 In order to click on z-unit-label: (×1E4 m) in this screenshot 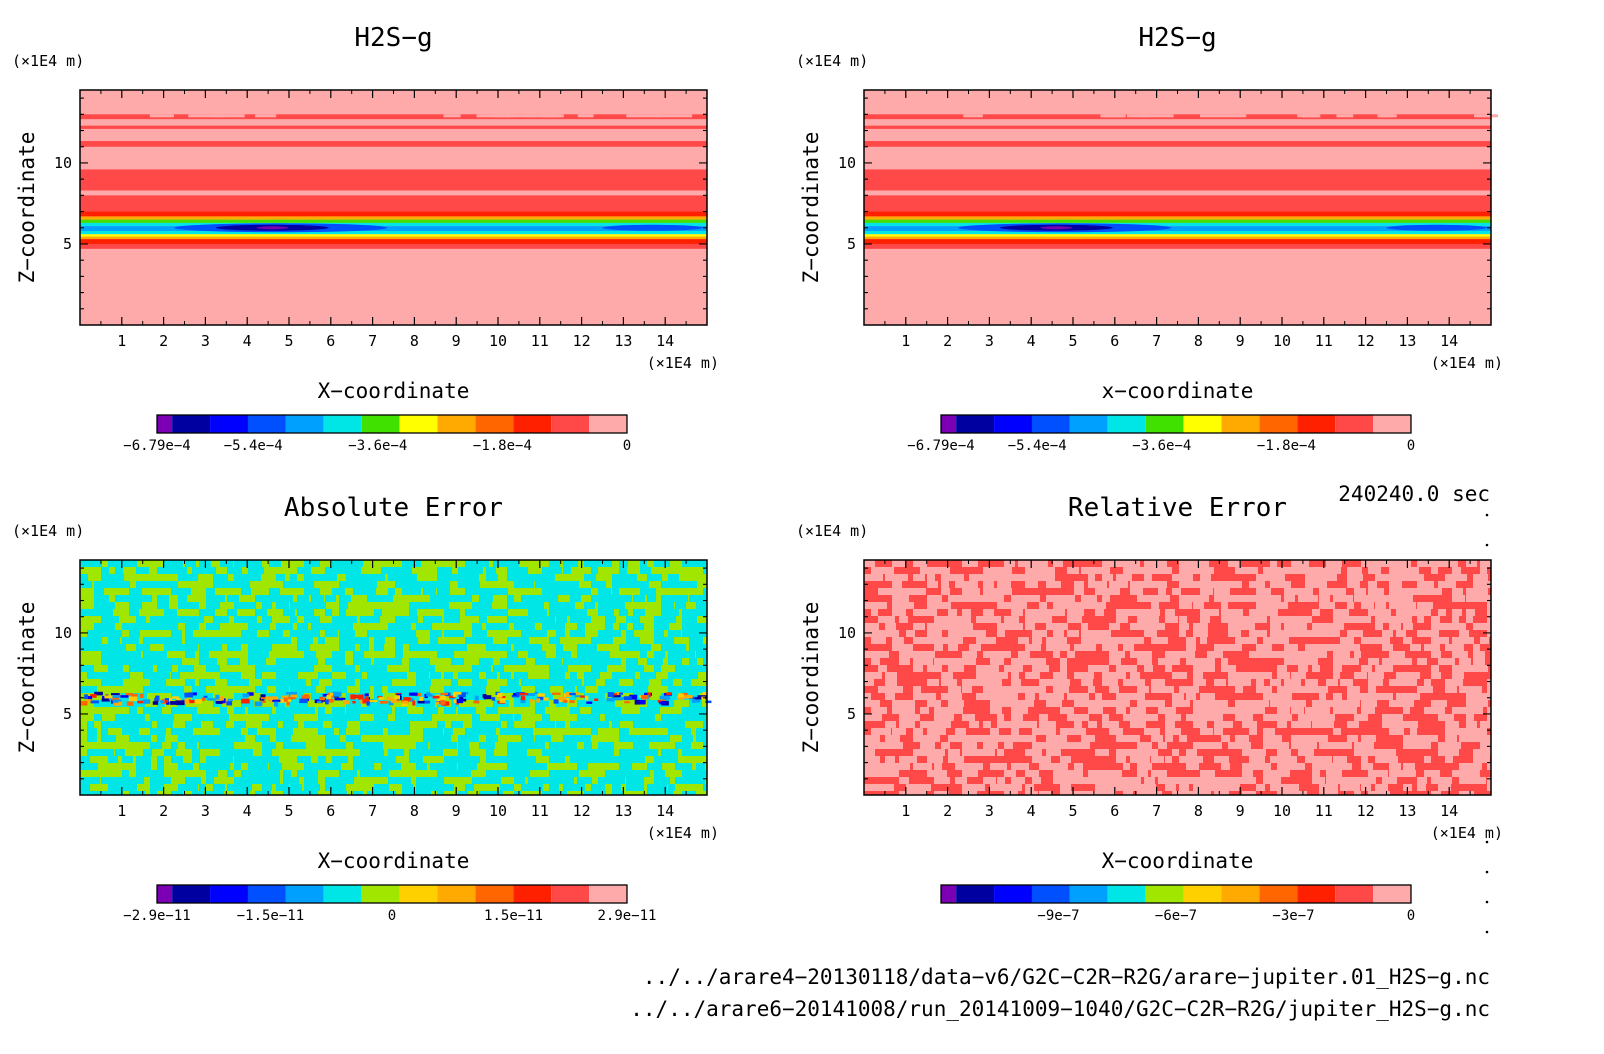, I will do `click(48, 61)`.